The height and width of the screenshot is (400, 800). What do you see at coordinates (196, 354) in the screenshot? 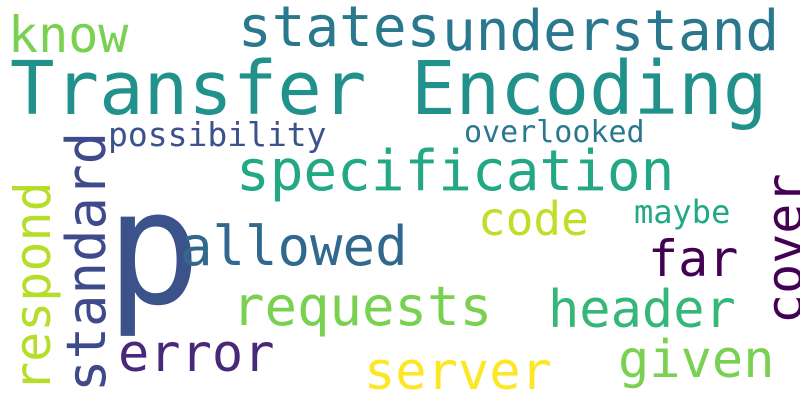
I see `word-error: error` at bounding box center [196, 354].